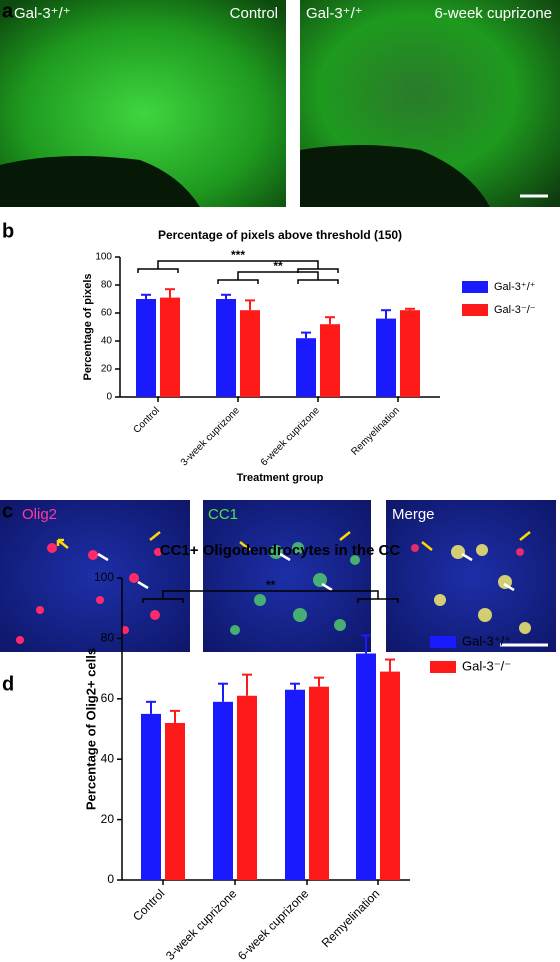 The height and width of the screenshot is (962, 560). I want to click on arrows, so click(293, 561).